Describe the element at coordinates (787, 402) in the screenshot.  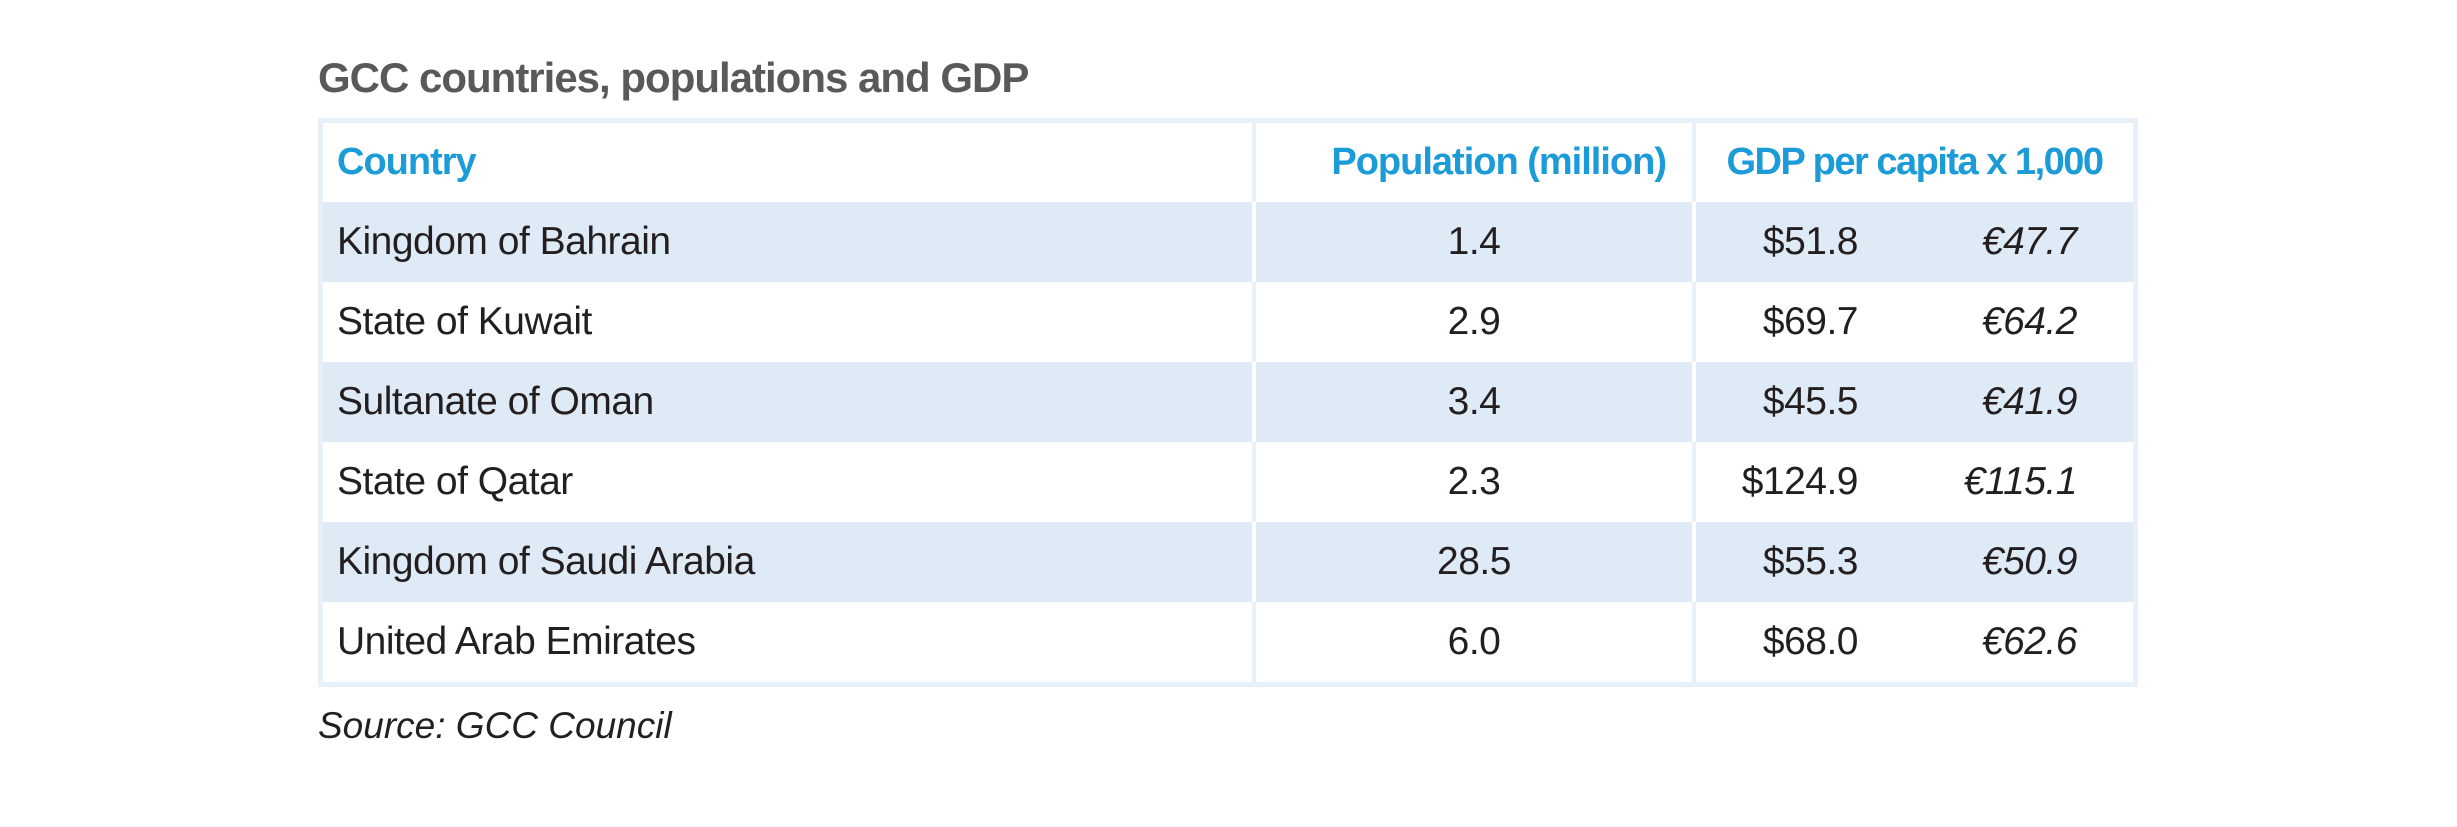
I see `country-cell: Sultanate of Oman` at that location.